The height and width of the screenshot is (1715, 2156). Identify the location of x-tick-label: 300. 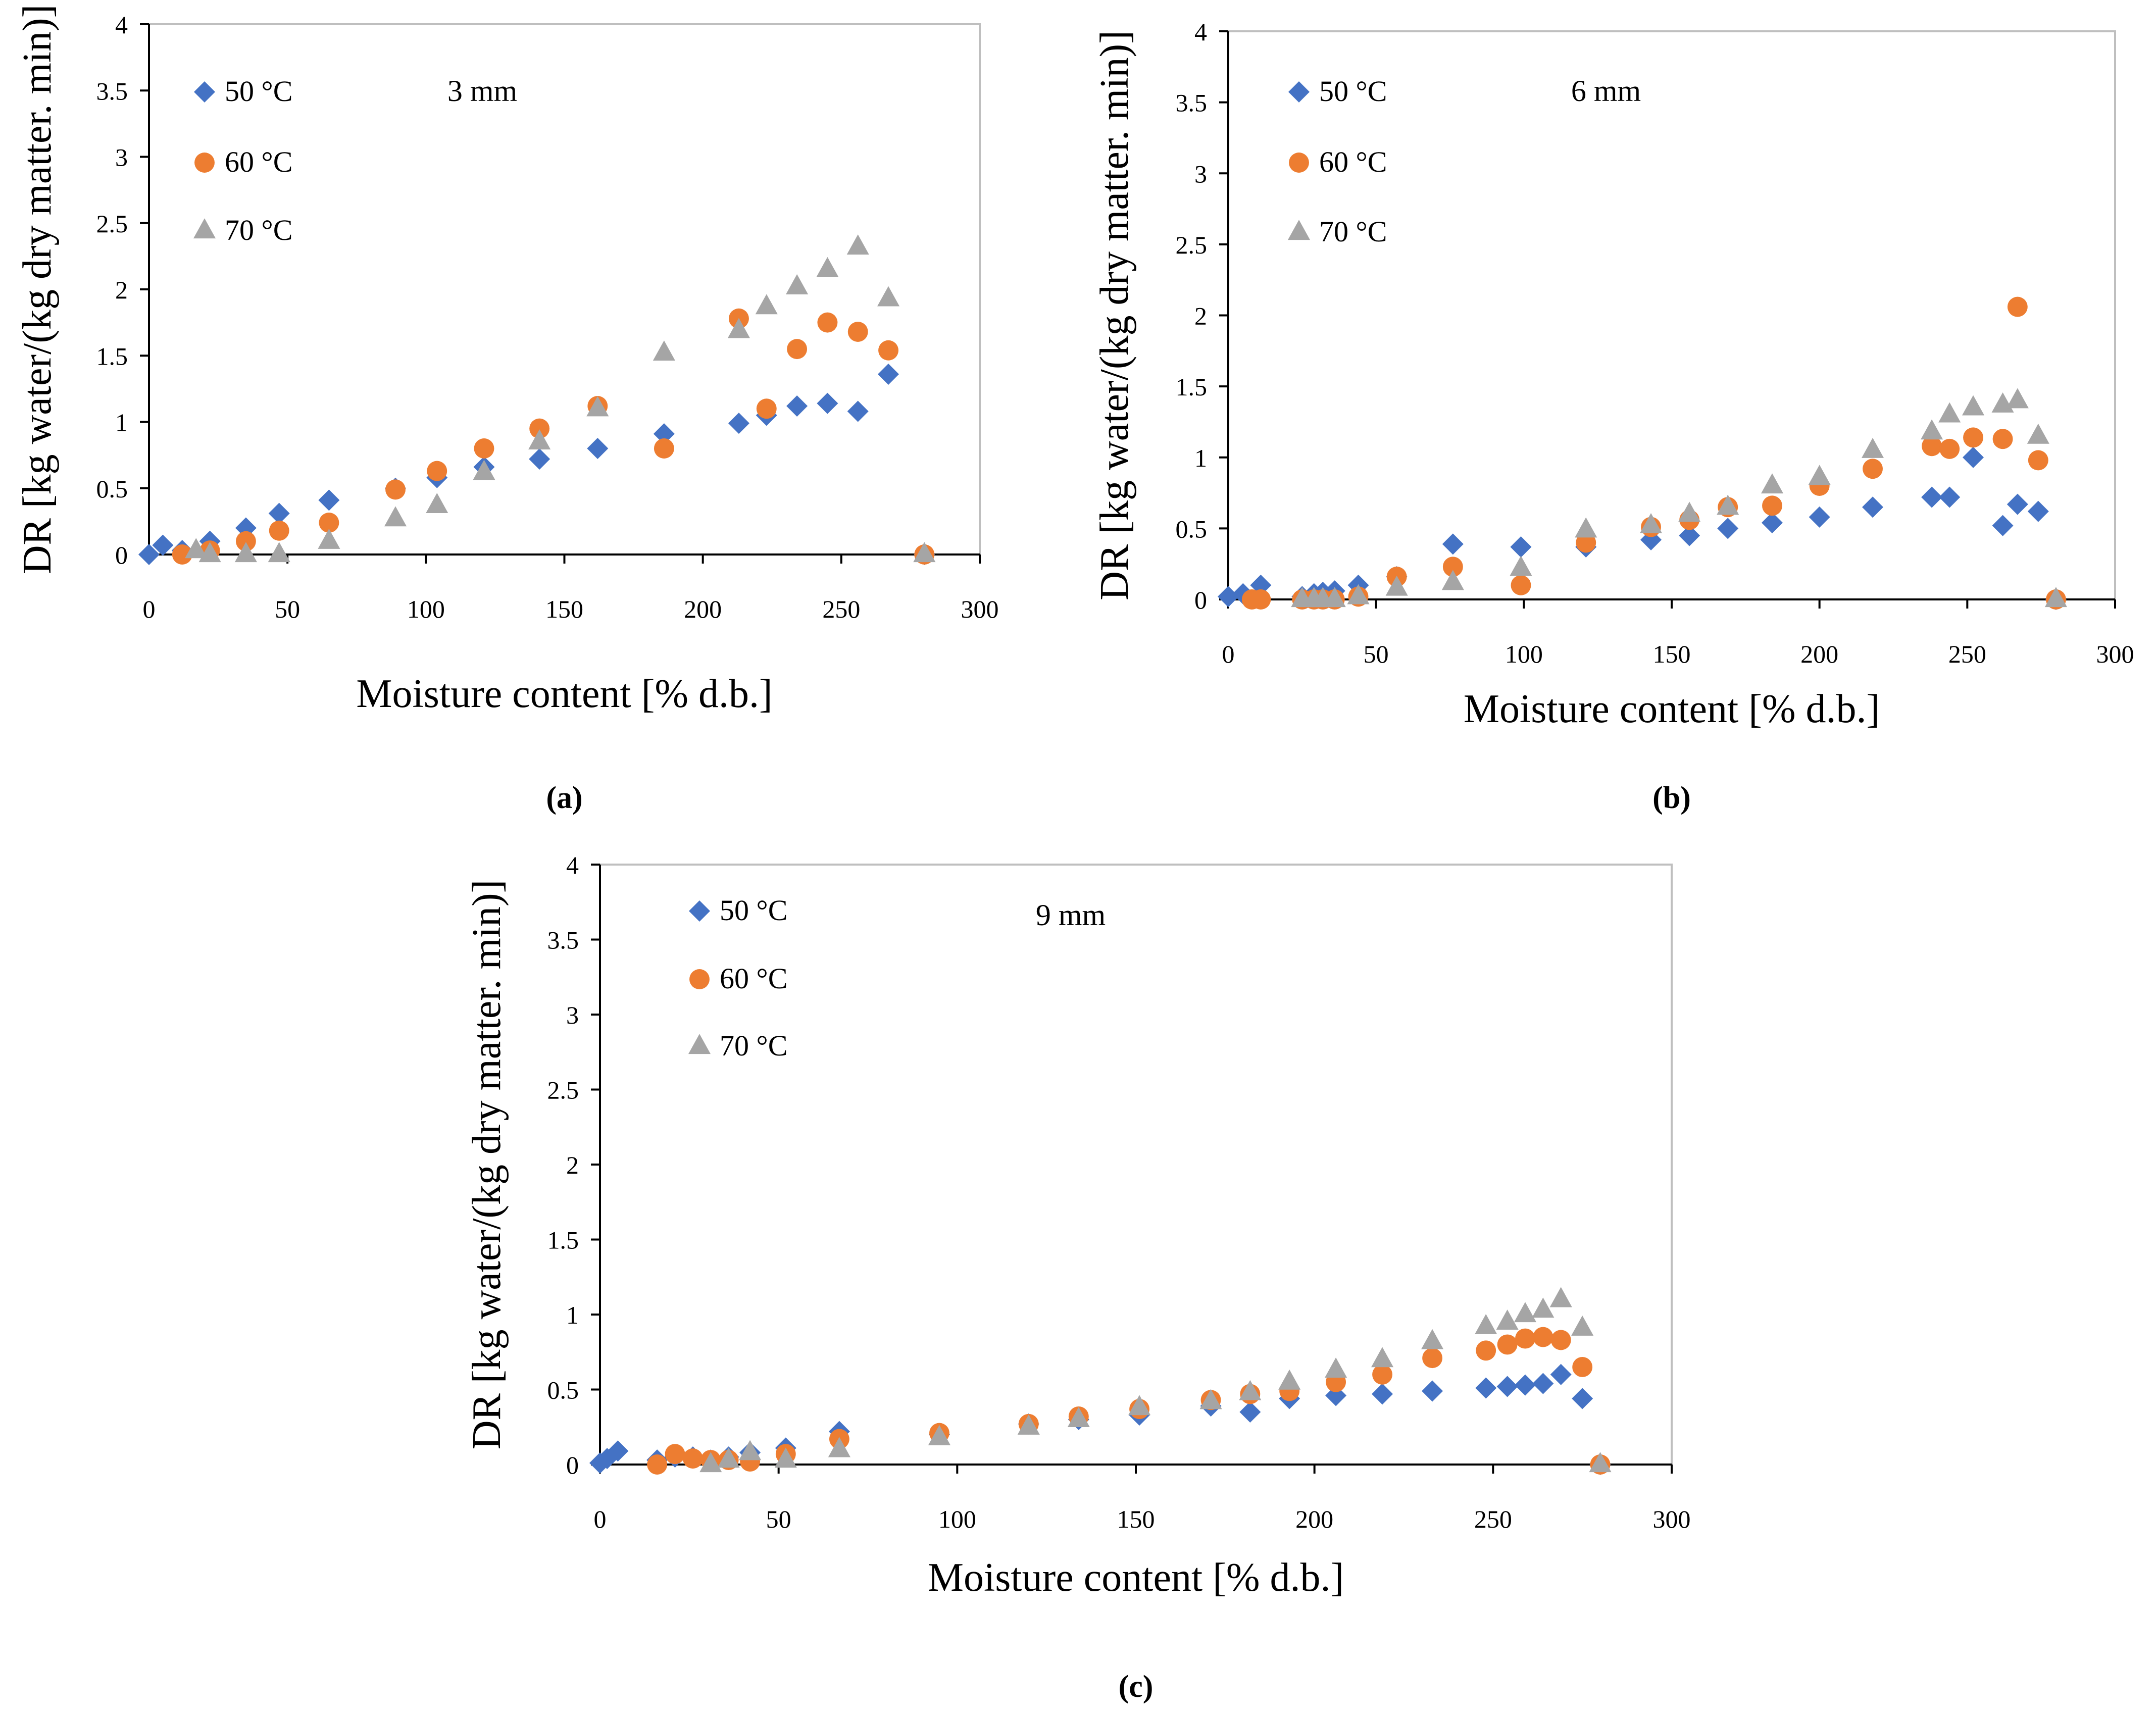
(2115, 654).